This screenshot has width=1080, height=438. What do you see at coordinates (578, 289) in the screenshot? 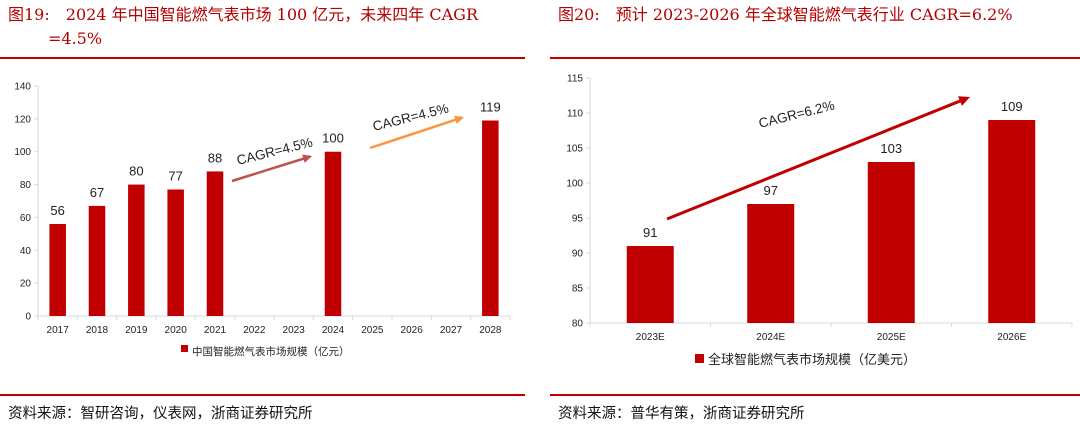
I see `y-tick-label: 85` at bounding box center [578, 289].